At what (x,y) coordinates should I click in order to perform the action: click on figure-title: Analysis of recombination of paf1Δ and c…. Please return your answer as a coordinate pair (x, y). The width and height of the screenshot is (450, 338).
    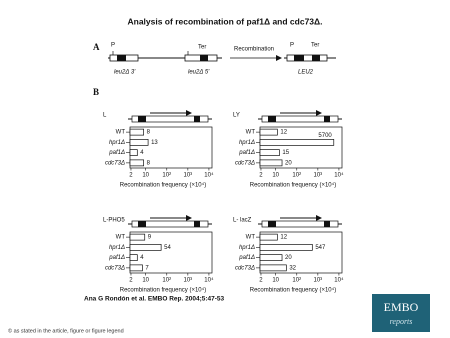
    Looking at the image, I should click on (224, 21).